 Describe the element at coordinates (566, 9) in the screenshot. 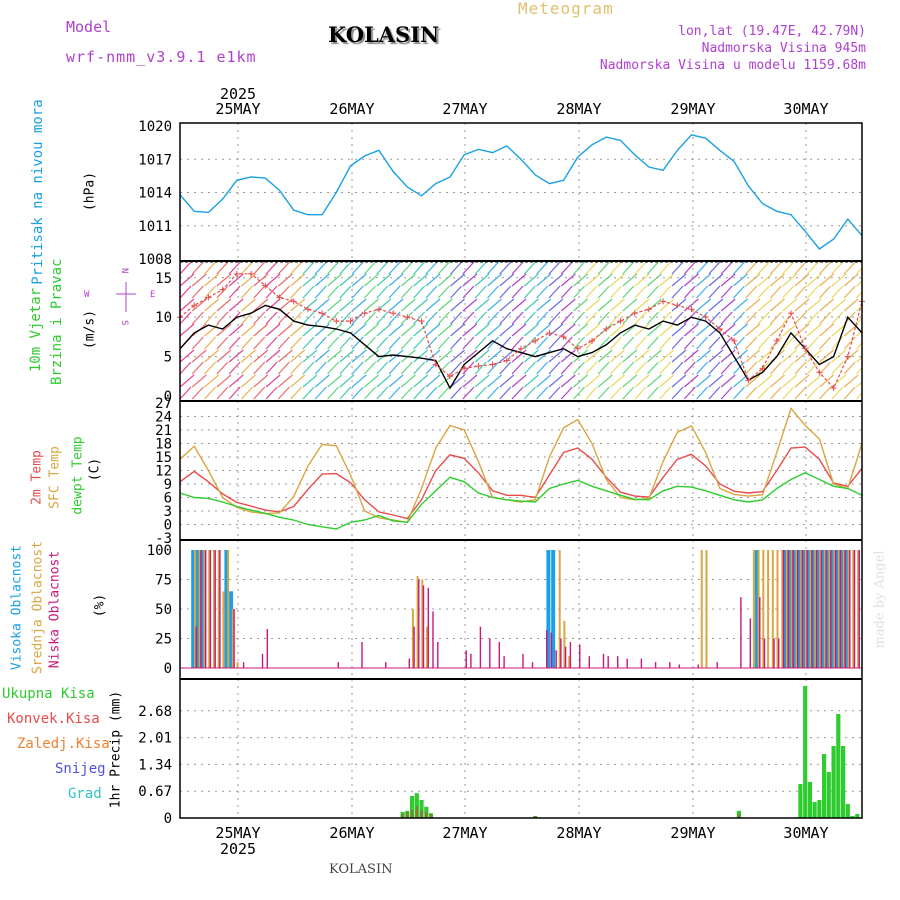

I see `meteogram-title: Meteogram` at that location.